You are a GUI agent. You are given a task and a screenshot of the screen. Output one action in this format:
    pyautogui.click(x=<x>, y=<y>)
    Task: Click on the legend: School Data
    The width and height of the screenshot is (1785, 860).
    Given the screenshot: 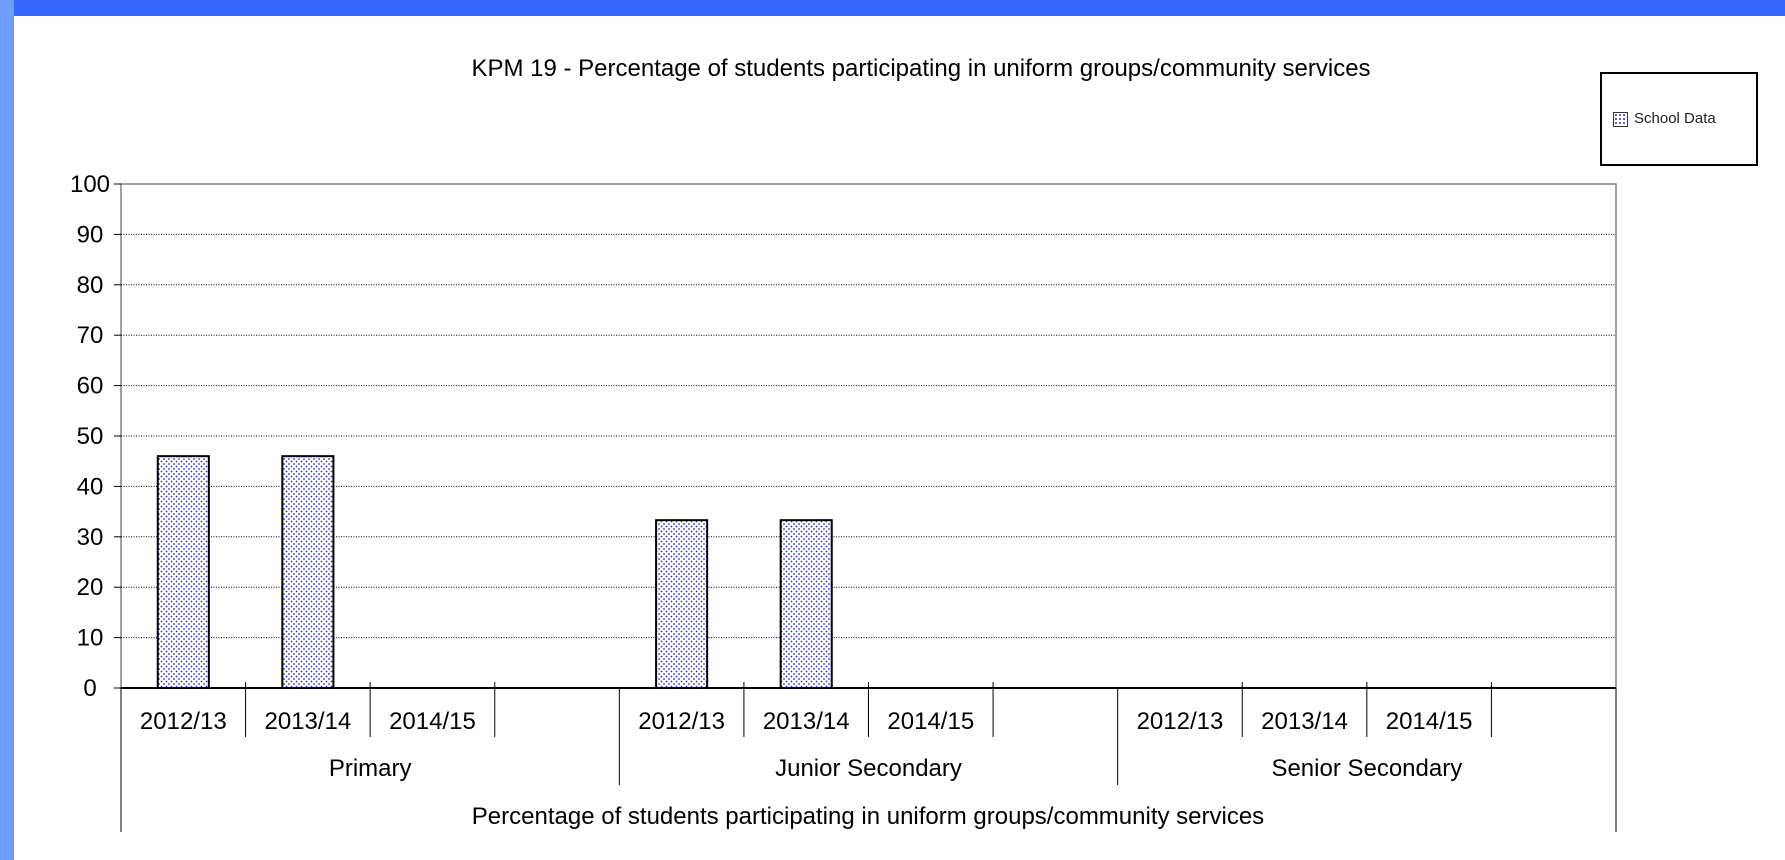 What is the action you would take?
    pyautogui.click(x=1679, y=119)
    